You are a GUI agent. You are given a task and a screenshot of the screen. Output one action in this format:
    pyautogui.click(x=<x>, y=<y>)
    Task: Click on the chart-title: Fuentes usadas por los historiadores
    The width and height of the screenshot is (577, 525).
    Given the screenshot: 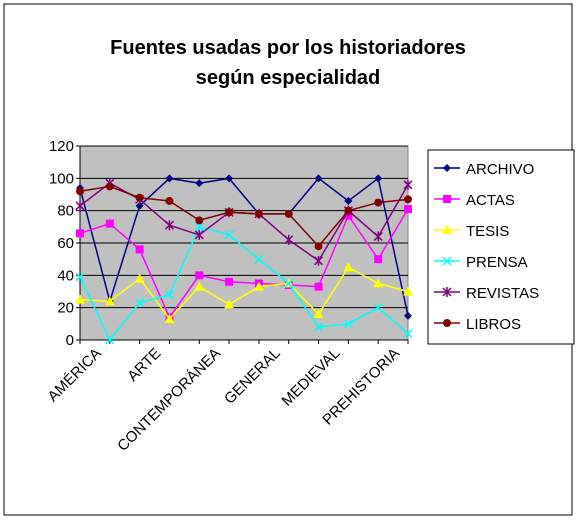 What is the action you would take?
    pyautogui.click(x=288, y=48)
    